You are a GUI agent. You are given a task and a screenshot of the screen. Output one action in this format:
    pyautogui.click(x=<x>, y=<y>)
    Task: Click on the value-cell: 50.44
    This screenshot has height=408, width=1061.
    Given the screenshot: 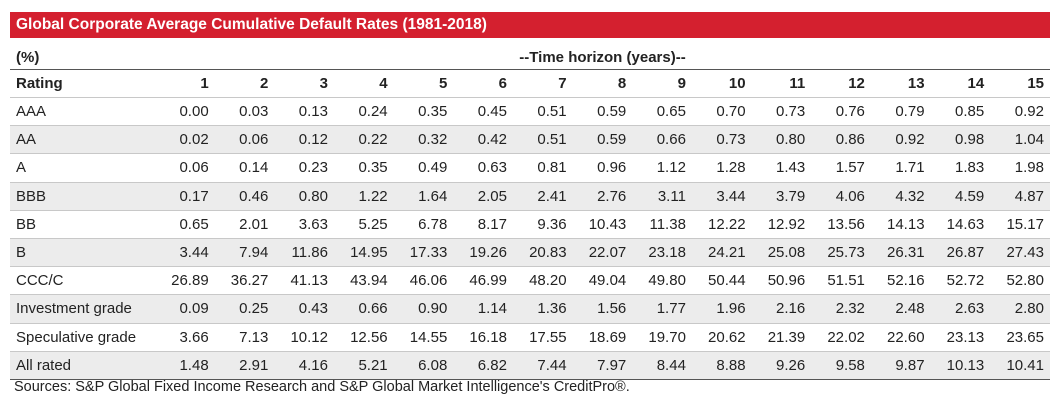 What is the action you would take?
    pyautogui.click(x=721, y=280)
    